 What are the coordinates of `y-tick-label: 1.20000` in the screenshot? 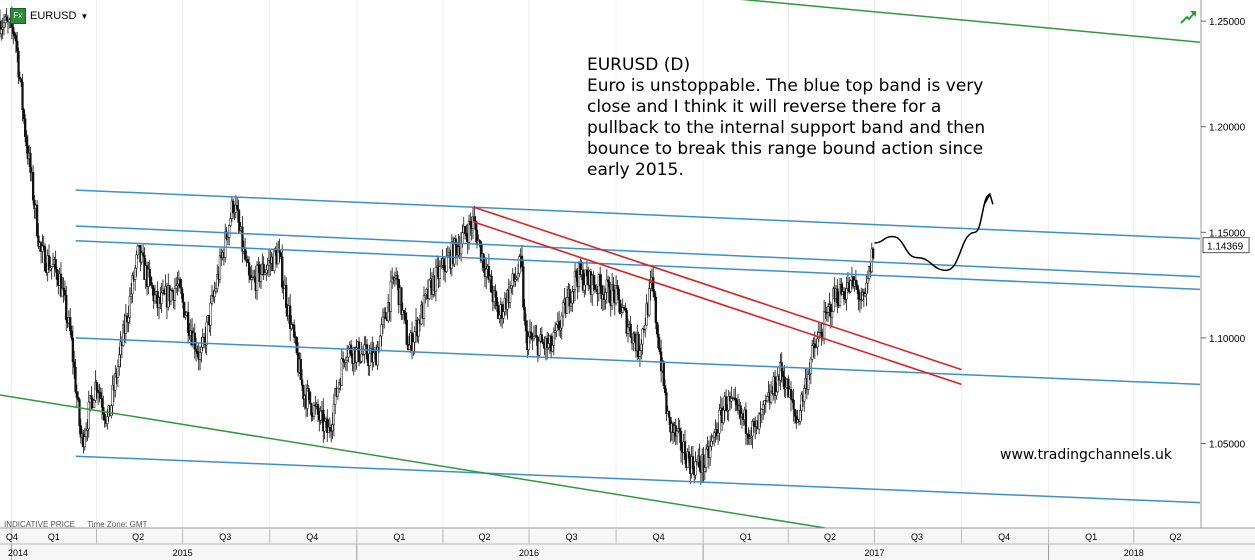 It's located at (1227, 128).